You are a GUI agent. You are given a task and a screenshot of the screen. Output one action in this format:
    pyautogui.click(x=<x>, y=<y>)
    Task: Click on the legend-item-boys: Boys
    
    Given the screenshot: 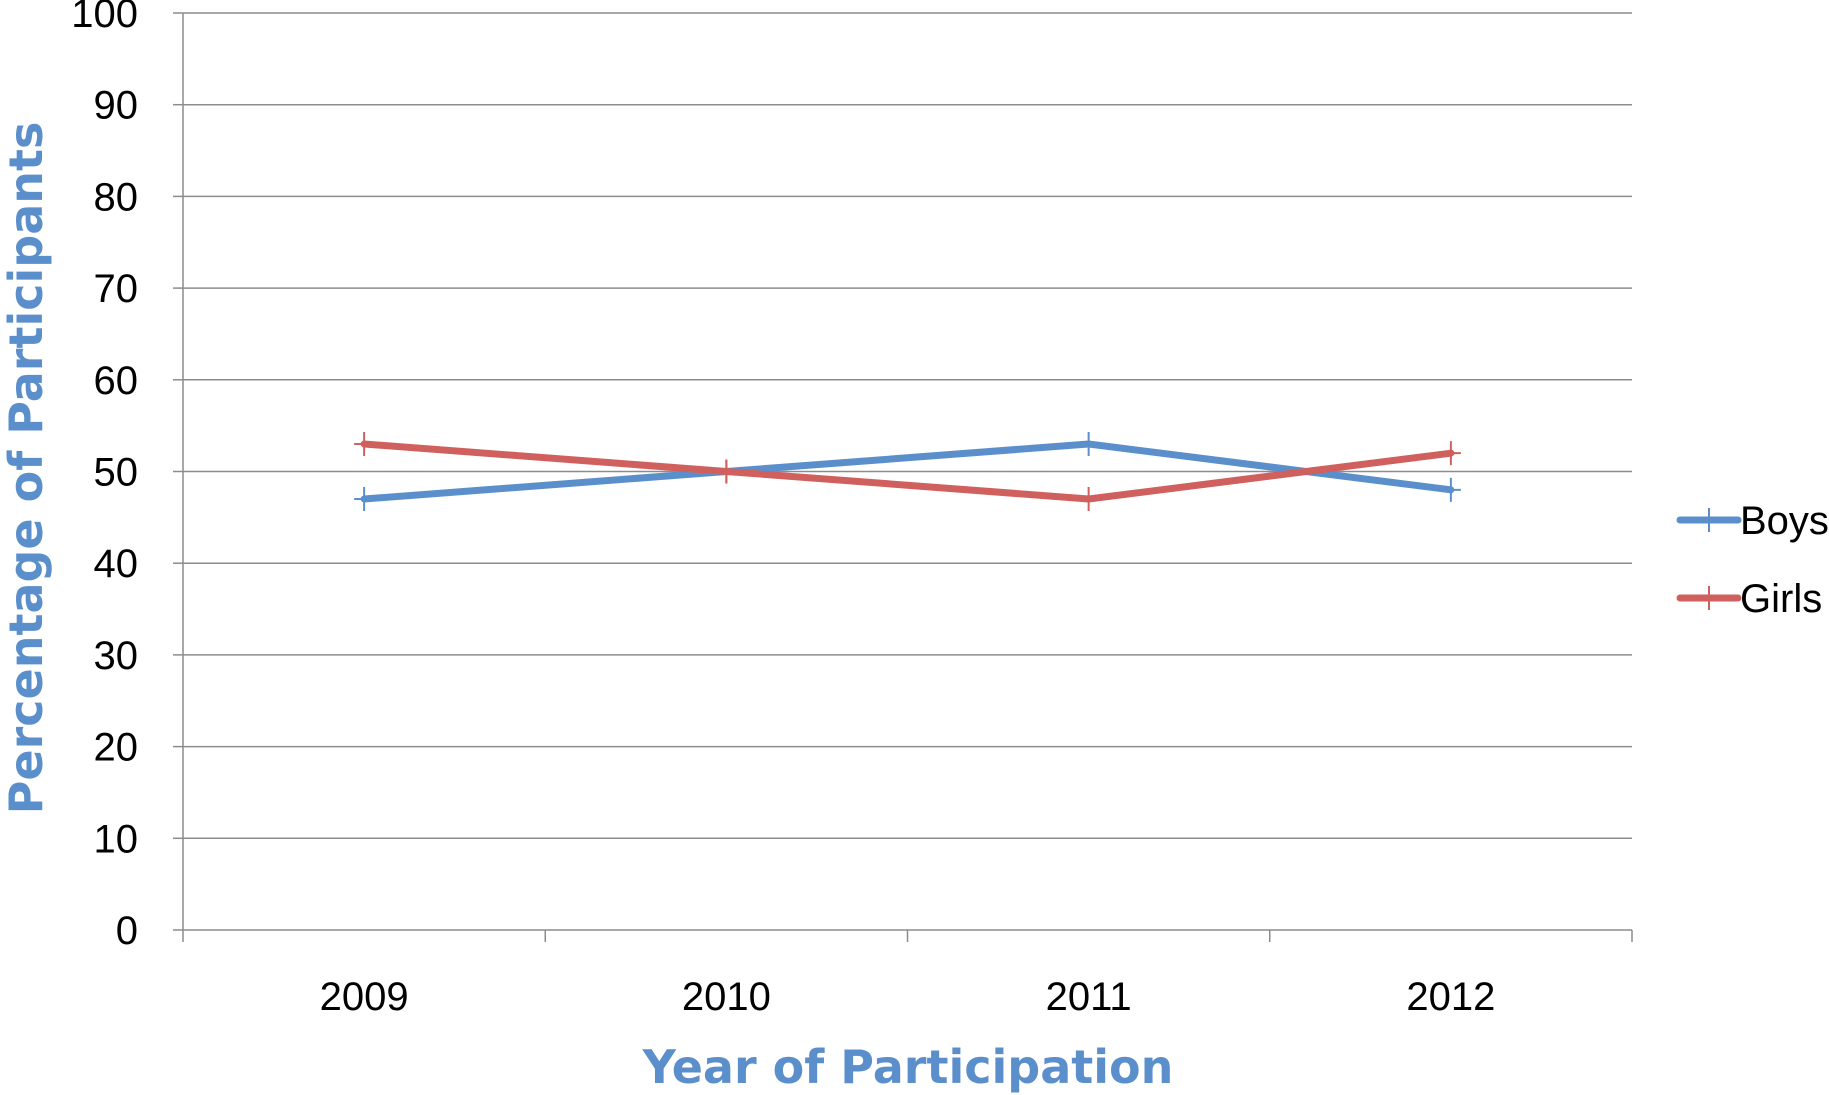 What is the action you would take?
    pyautogui.click(x=1752, y=521)
    